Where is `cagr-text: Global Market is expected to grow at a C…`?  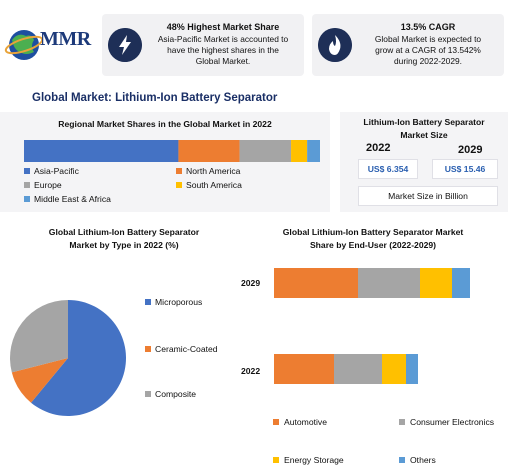
cagr-text: Global Market is expected to grow at a C… is located at coordinates (428, 50).